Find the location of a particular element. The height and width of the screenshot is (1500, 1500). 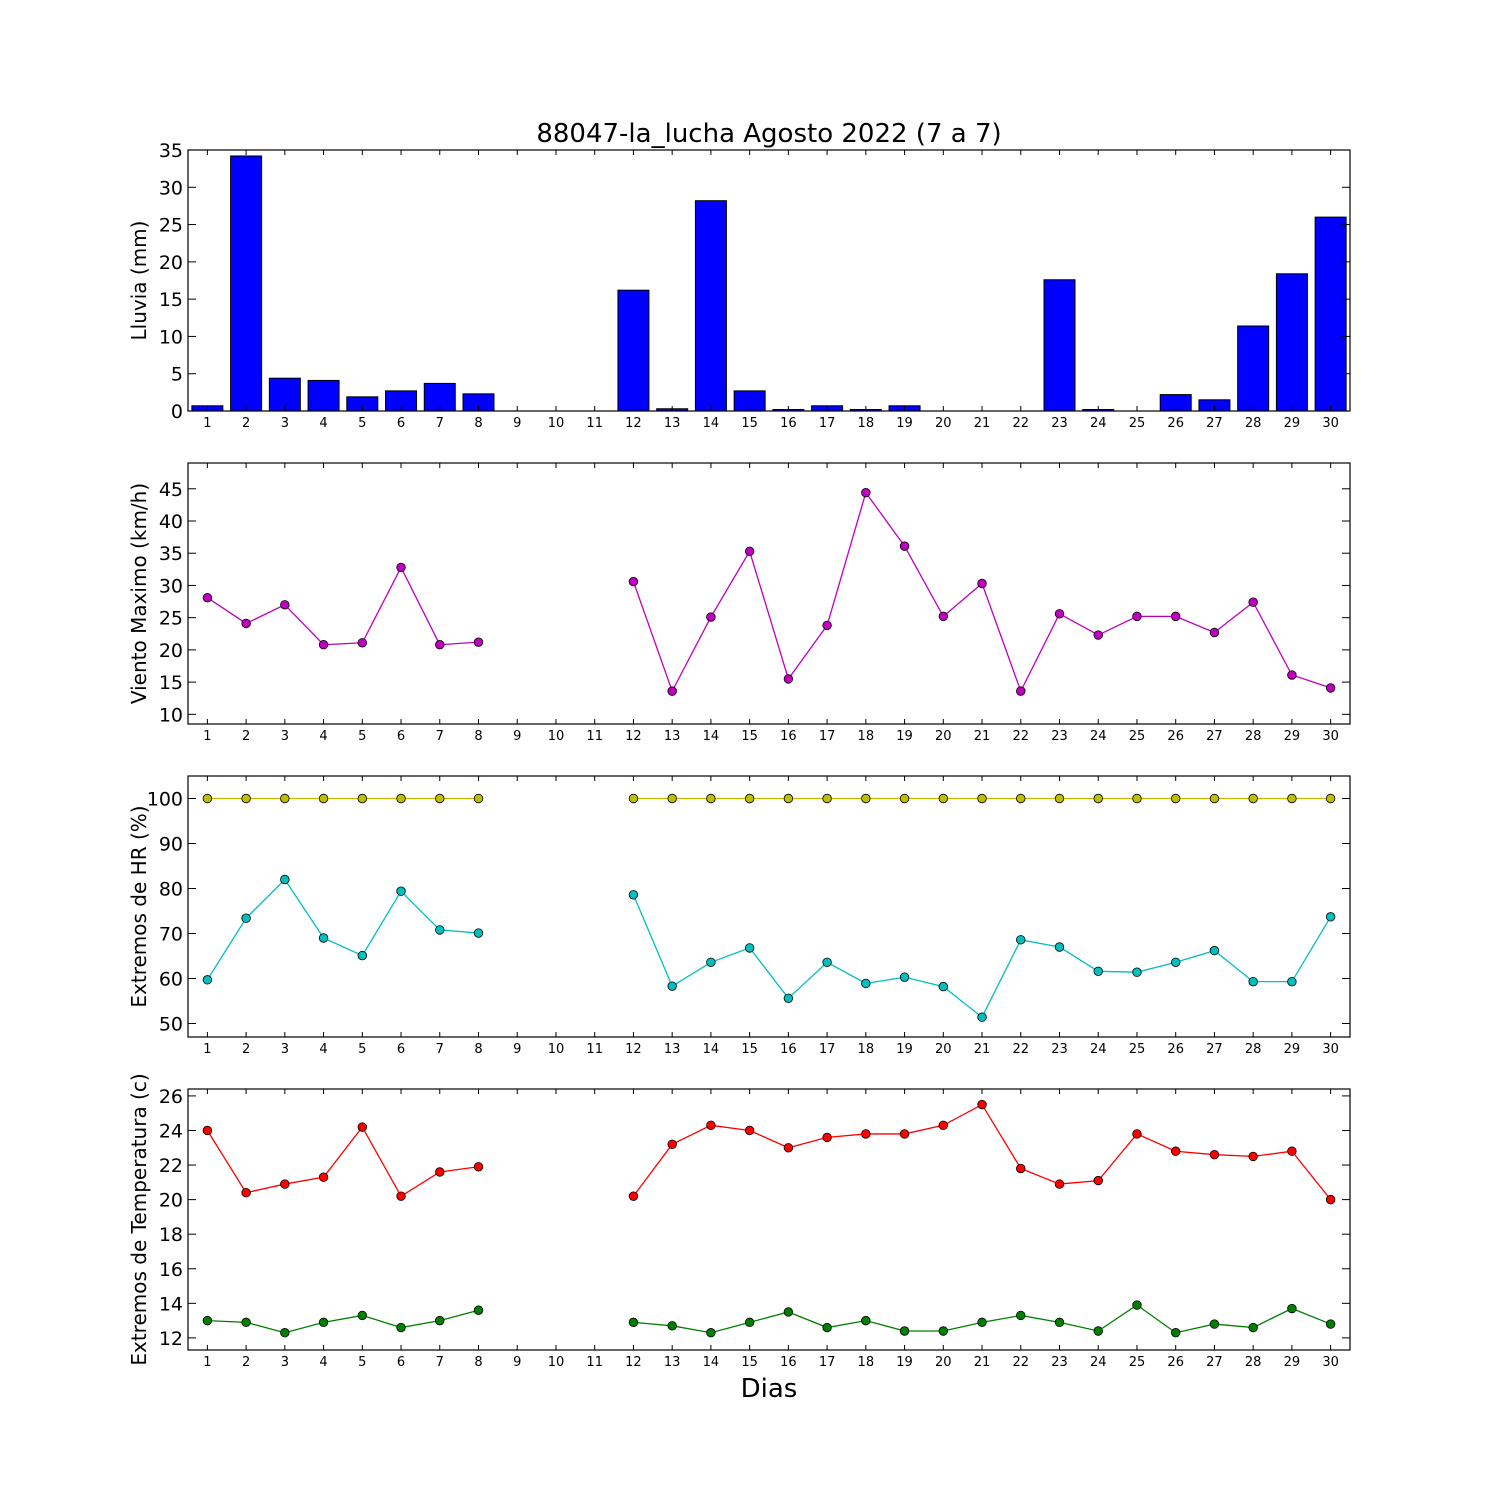

x-tick-label: 29 is located at coordinates (1292, 1362).